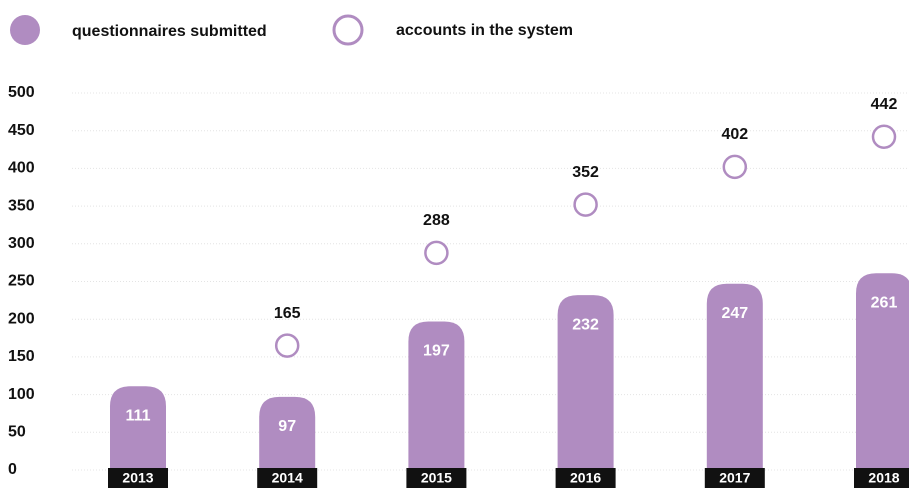 Image resolution: width=909 pixels, height=488 pixels. What do you see at coordinates (12, 469) in the screenshot?
I see `y-tick-label: 0` at bounding box center [12, 469].